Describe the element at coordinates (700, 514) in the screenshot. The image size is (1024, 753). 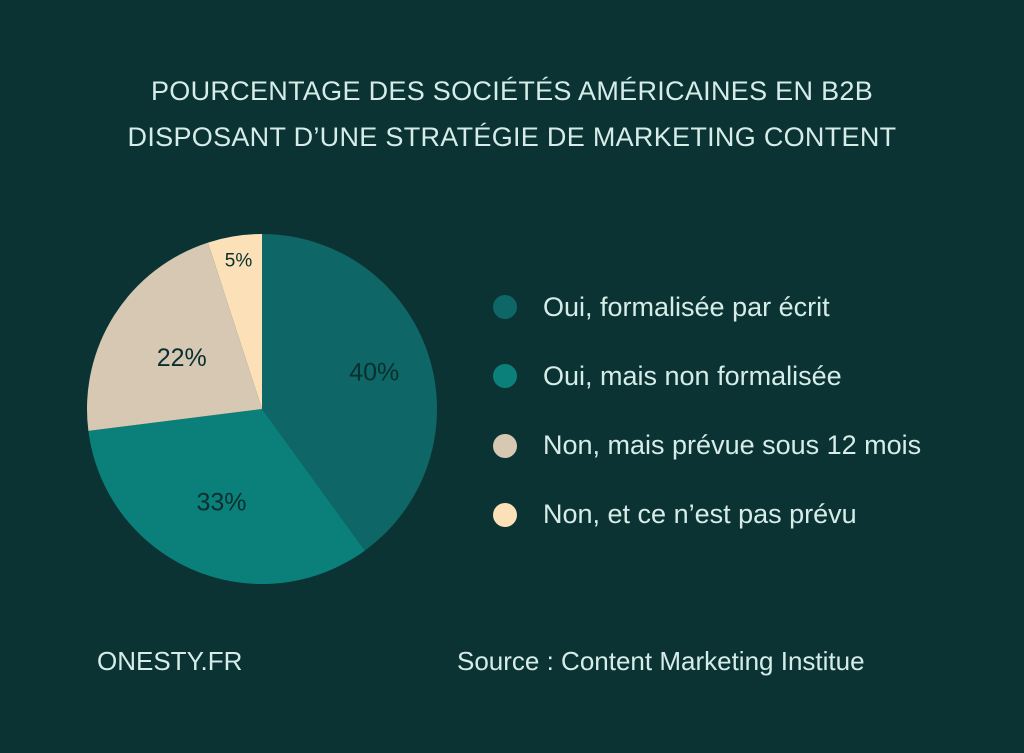
I see `legend-label: Non, et ce n’est pas prévu` at that location.